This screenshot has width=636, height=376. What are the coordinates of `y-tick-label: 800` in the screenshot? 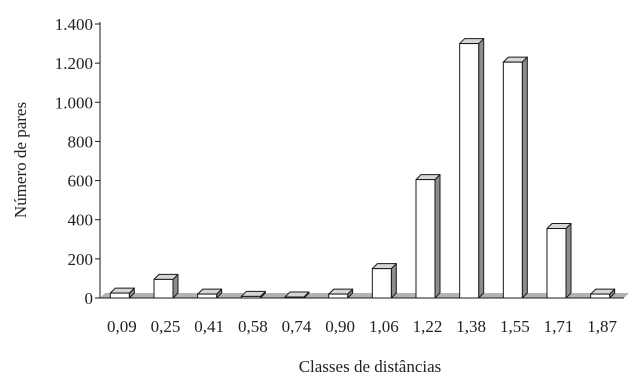 It's located at (81, 141).